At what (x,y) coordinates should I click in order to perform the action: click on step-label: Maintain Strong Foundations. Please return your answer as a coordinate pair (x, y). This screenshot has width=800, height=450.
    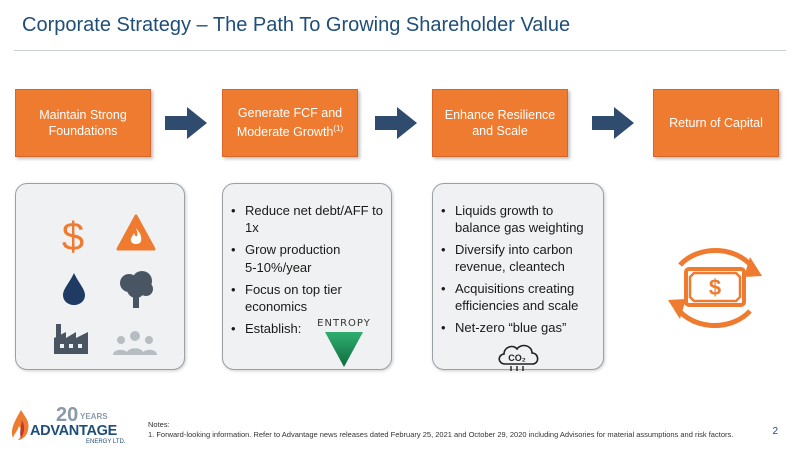
    Looking at the image, I should click on (83, 123).